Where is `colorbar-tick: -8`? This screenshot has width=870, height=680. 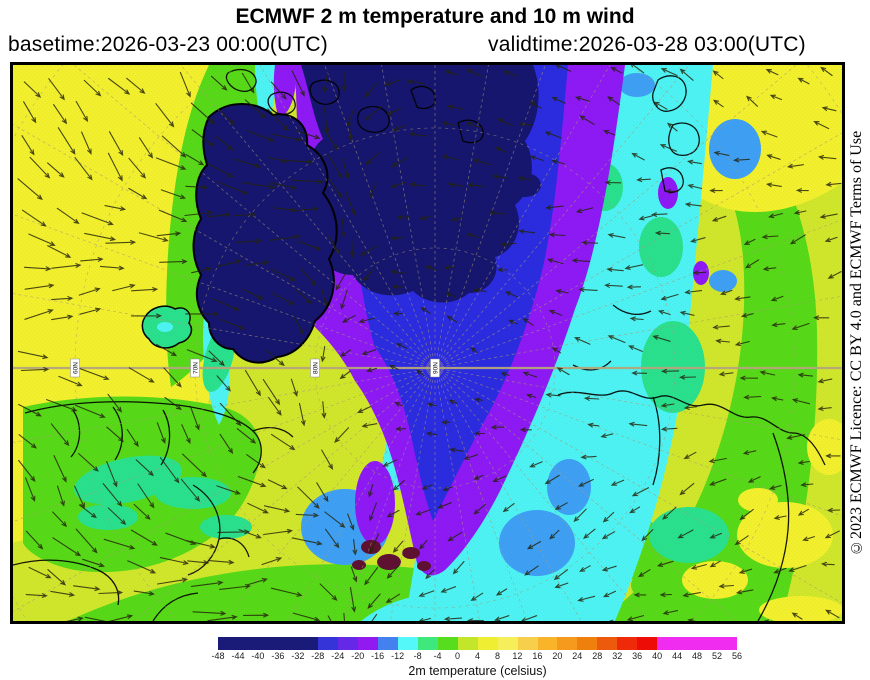
colorbar-tick: -8 is located at coordinates (417, 656).